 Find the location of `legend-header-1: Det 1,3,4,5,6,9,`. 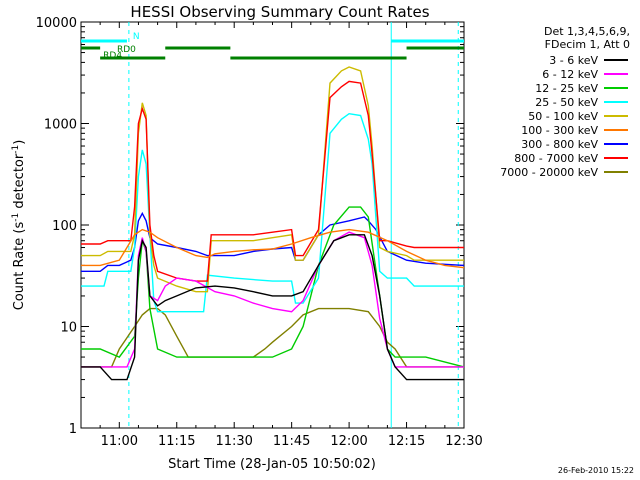

legend-header-1: Det 1,3,4,5,6,9, is located at coordinates (587, 31).